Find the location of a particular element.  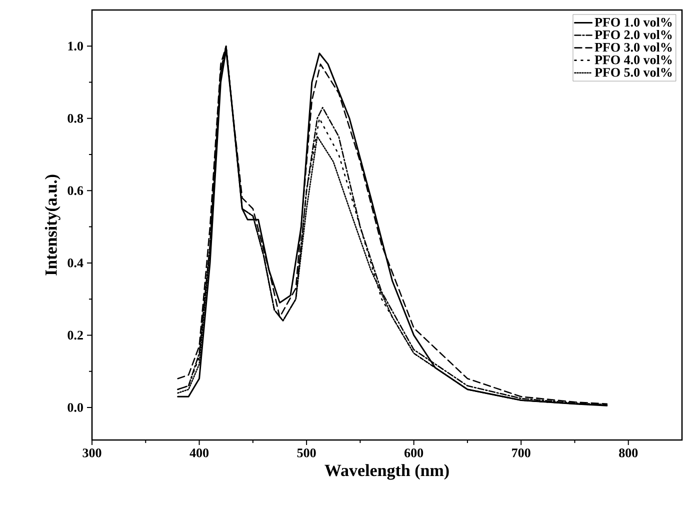

y-tick-label: 1.0 is located at coordinates (75, 46).